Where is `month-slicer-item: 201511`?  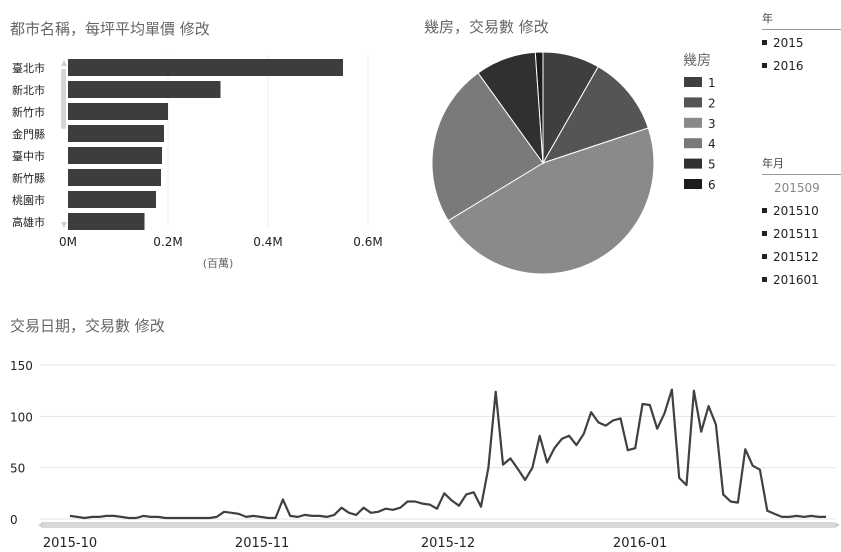 month-slicer-item: 201511 is located at coordinates (801, 234).